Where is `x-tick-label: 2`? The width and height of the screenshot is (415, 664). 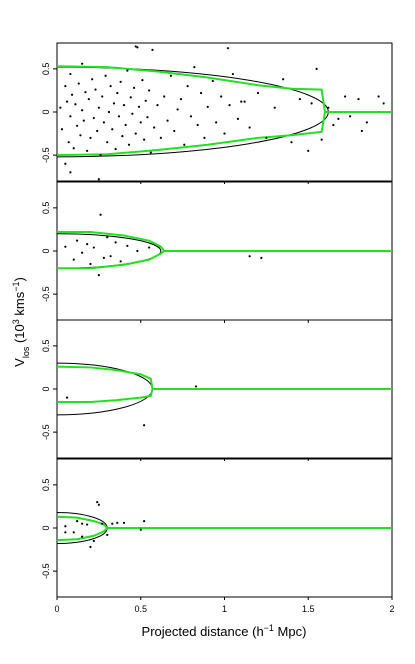 x-tick-label: 2 is located at coordinates (391, 609).